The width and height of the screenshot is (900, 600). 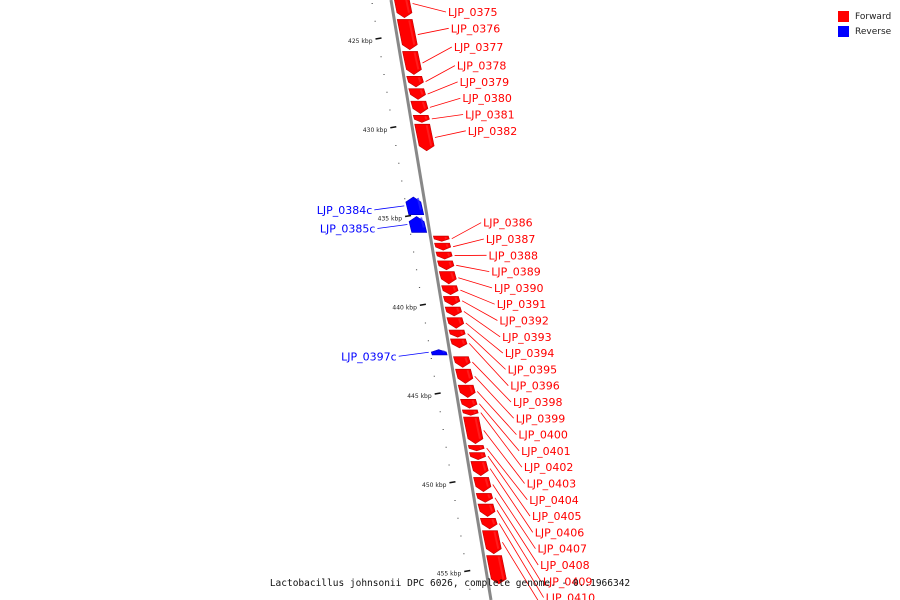 What do you see at coordinates (543, 435) in the screenshot?
I see `gene-label: LJP_0400` at bounding box center [543, 435].